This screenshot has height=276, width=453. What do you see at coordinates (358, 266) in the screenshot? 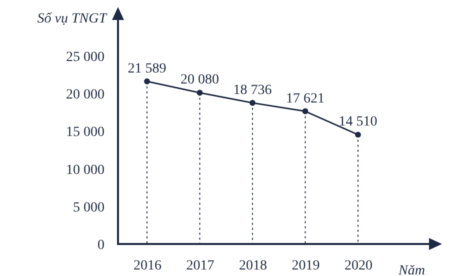
I see `x-tick-label: 2020` at bounding box center [358, 266].